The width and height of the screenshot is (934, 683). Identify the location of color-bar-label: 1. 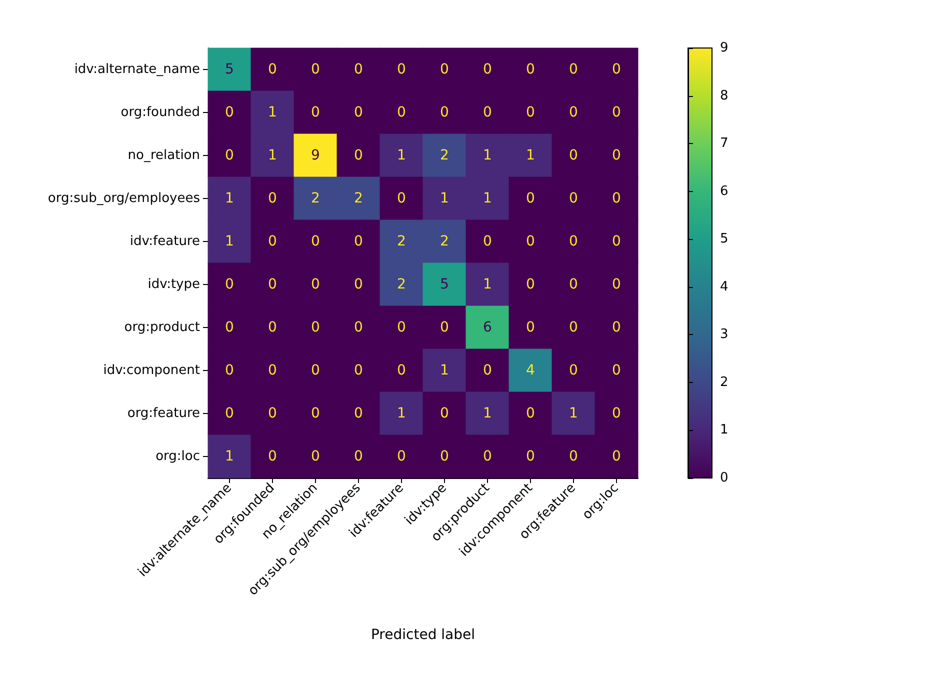
(724, 430).